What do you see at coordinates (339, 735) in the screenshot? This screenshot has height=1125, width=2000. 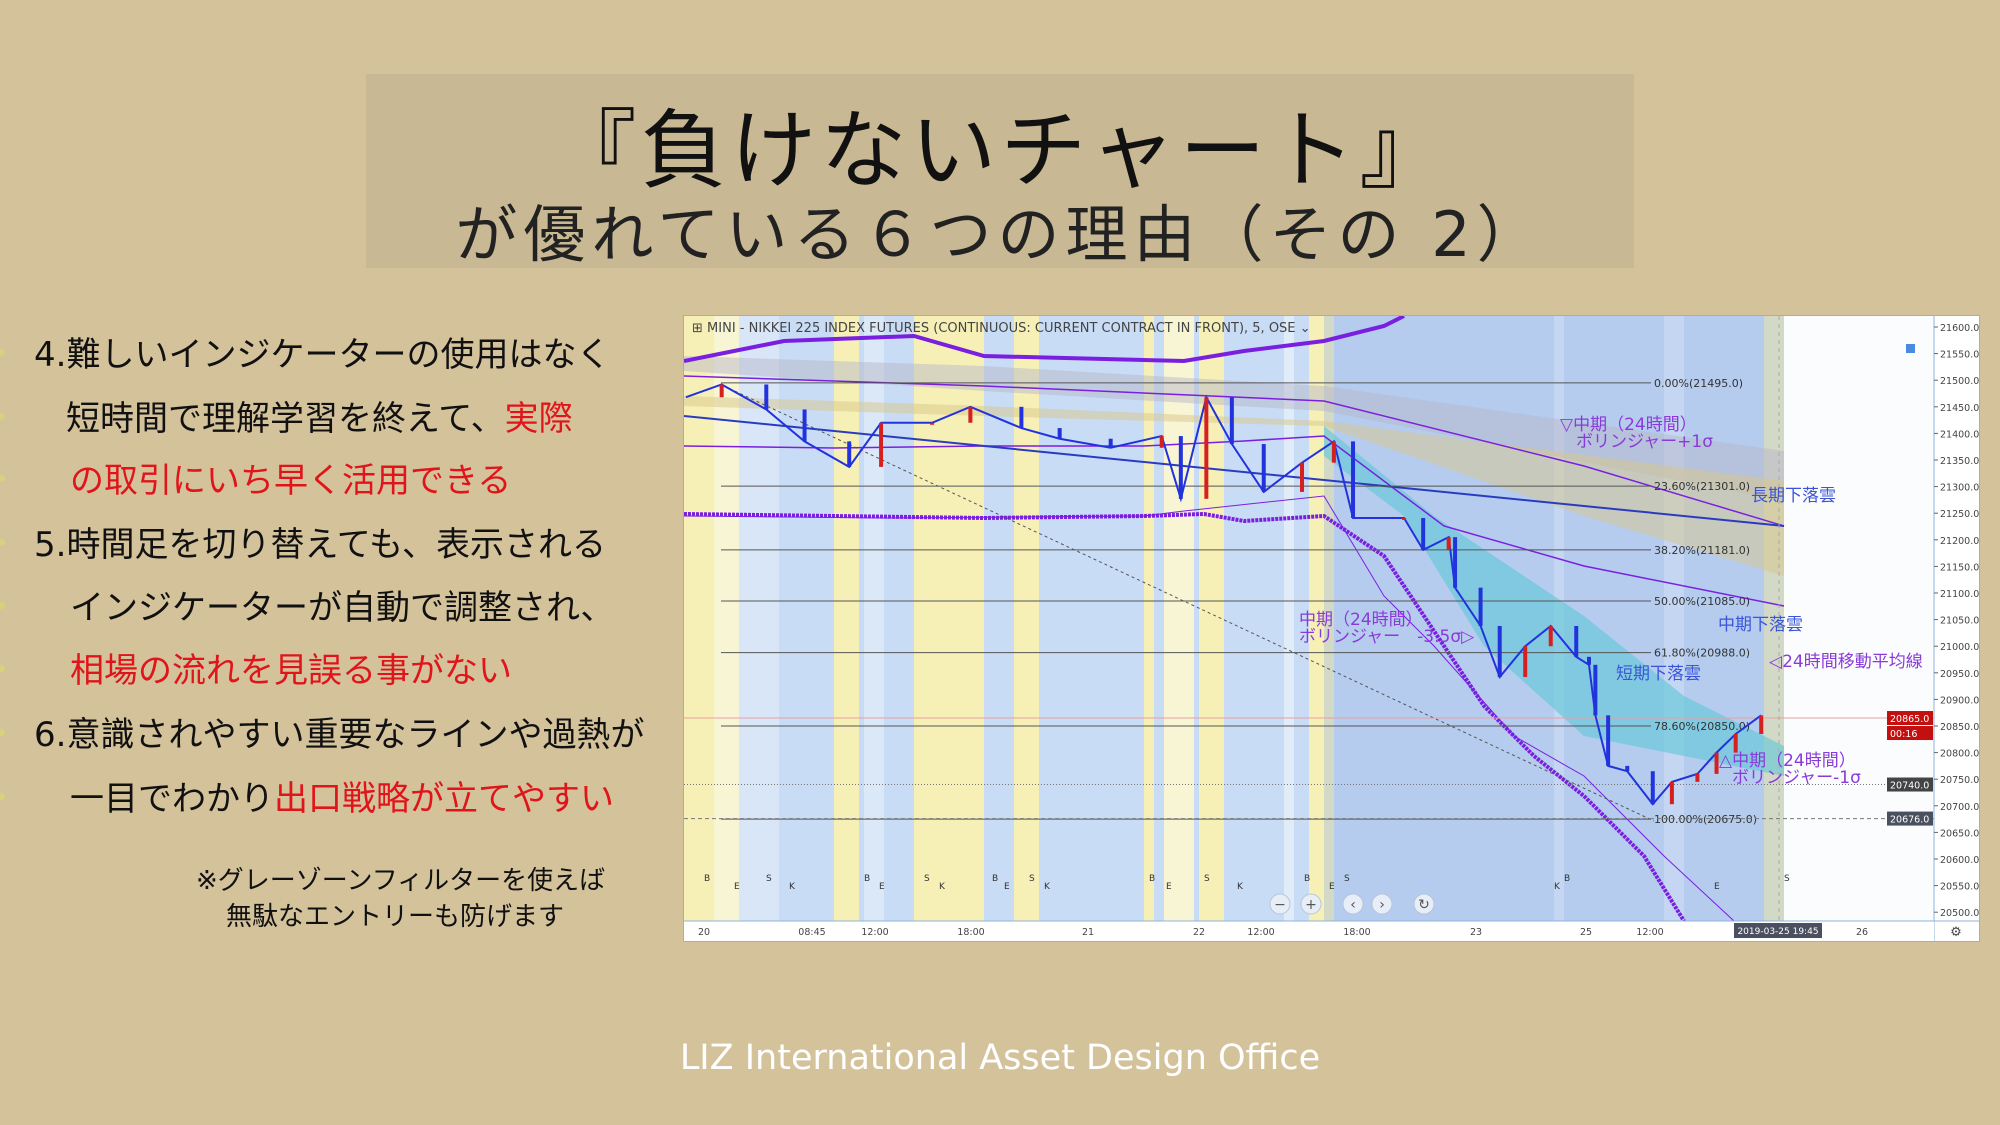 I see `reason-text: 6.意識されやすい重要なラインや過熱が` at bounding box center [339, 735].